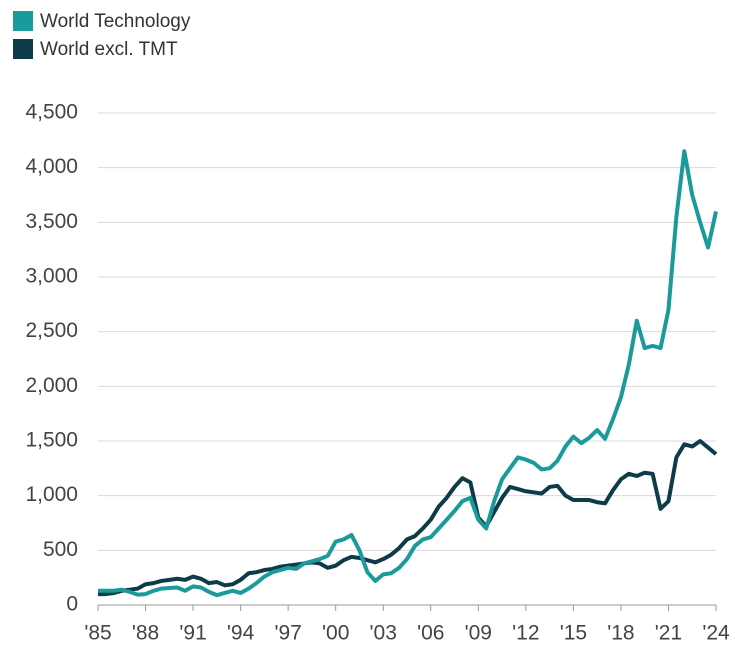 Image resolution: width=735 pixels, height=649 pixels. What do you see at coordinates (192, 633) in the screenshot?
I see `x-tick-label: '91` at bounding box center [192, 633].